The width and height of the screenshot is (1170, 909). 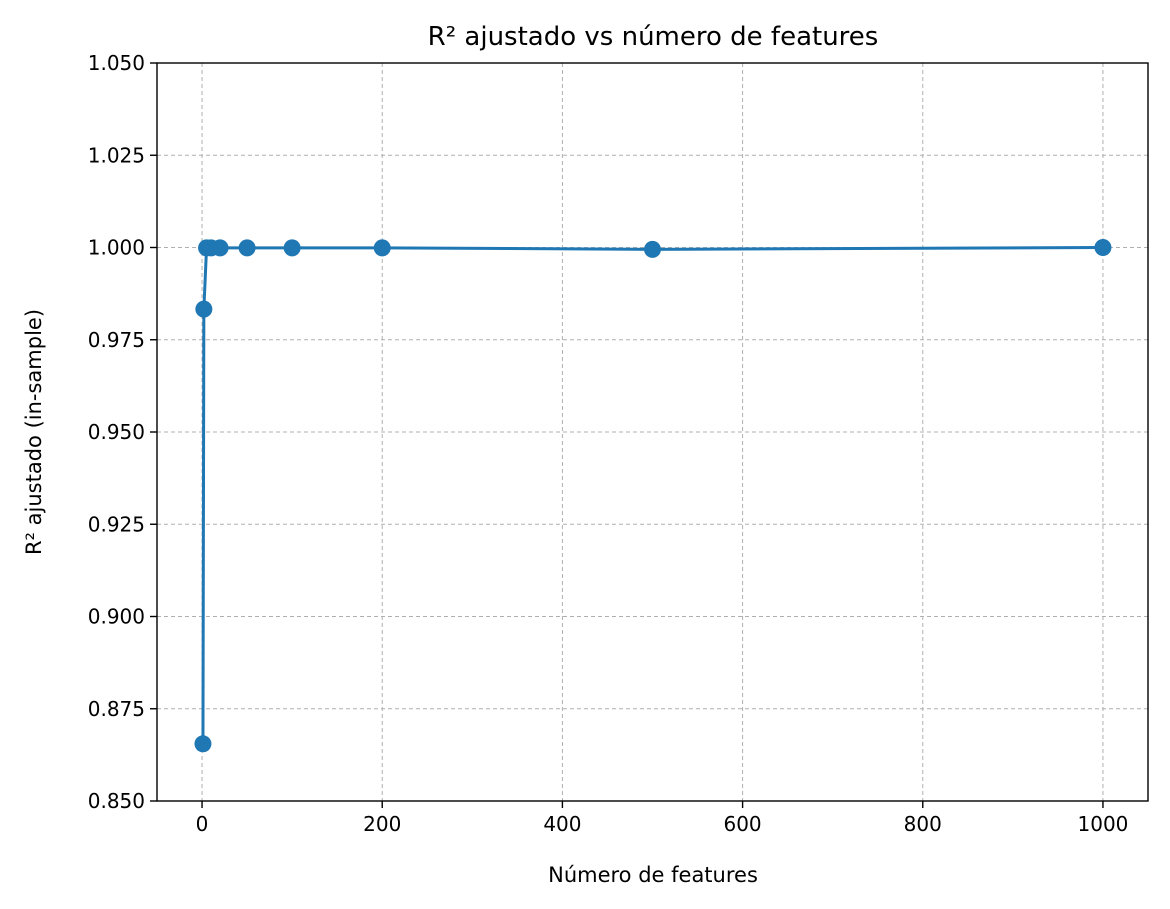 What do you see at coordinates (116, 340) in the screenshot?
I see `y-tick-label: 0.975` at bounding box center [116, 340].